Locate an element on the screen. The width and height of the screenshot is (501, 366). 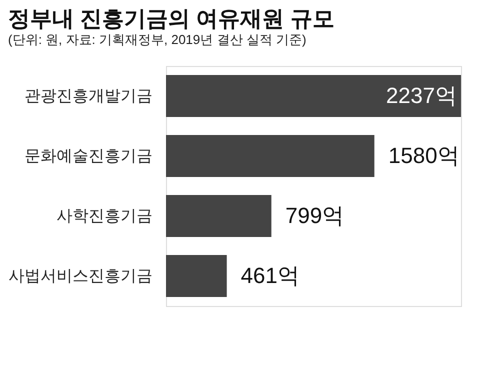
data-label: 461억 is located at coordinates (270, 275).